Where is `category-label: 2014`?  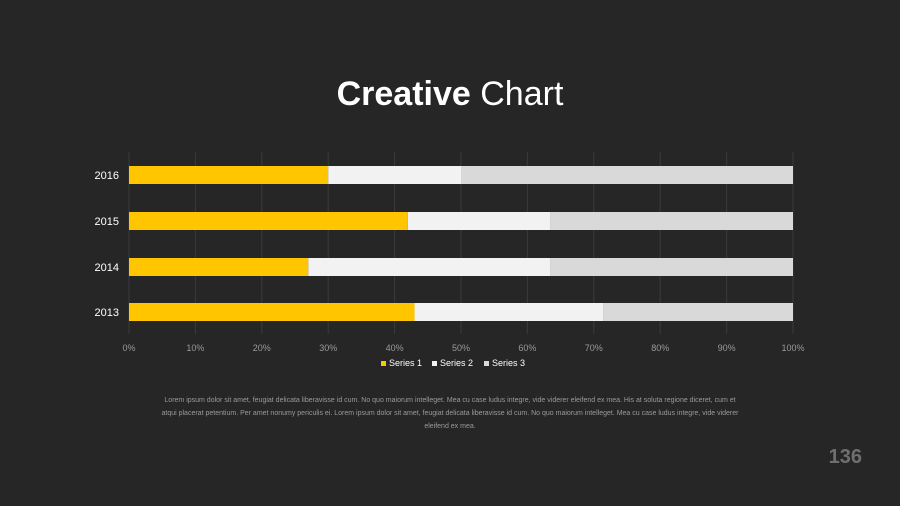 category-label: 2014 is located at coordinates (107, 268).